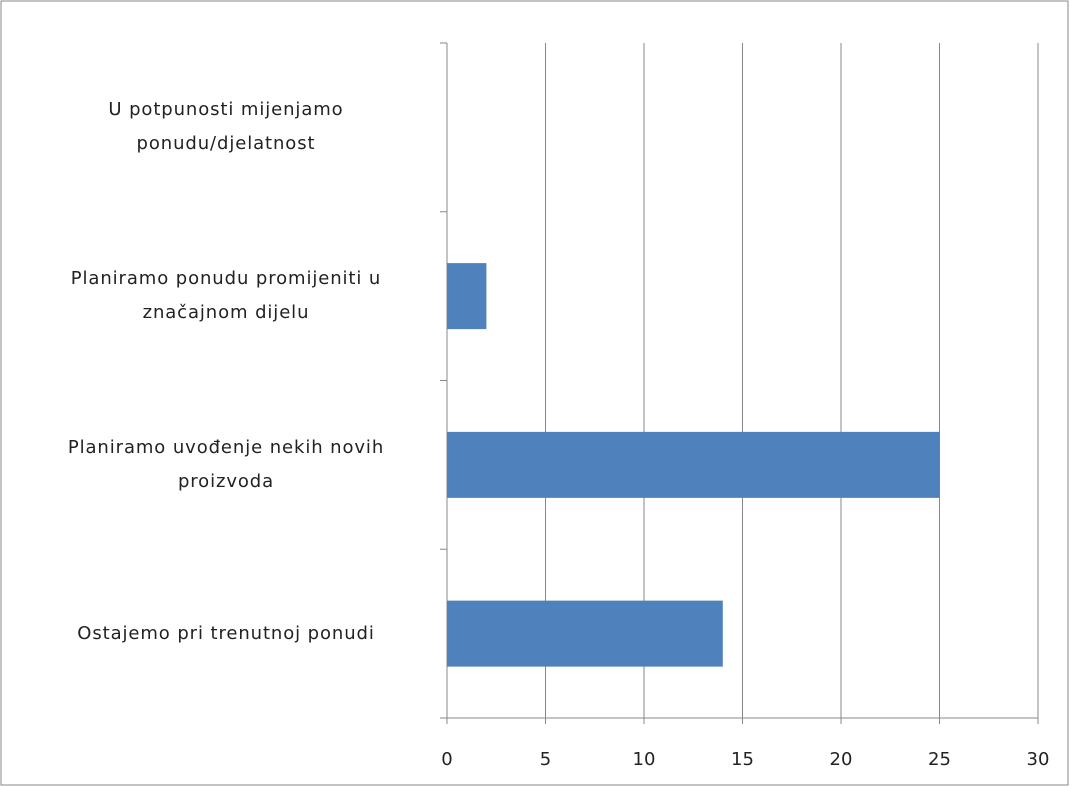 Image resolution: width=1070 pixels, height=787 pixels. I want to click on x-tick-label: 15, so click(742, 759).